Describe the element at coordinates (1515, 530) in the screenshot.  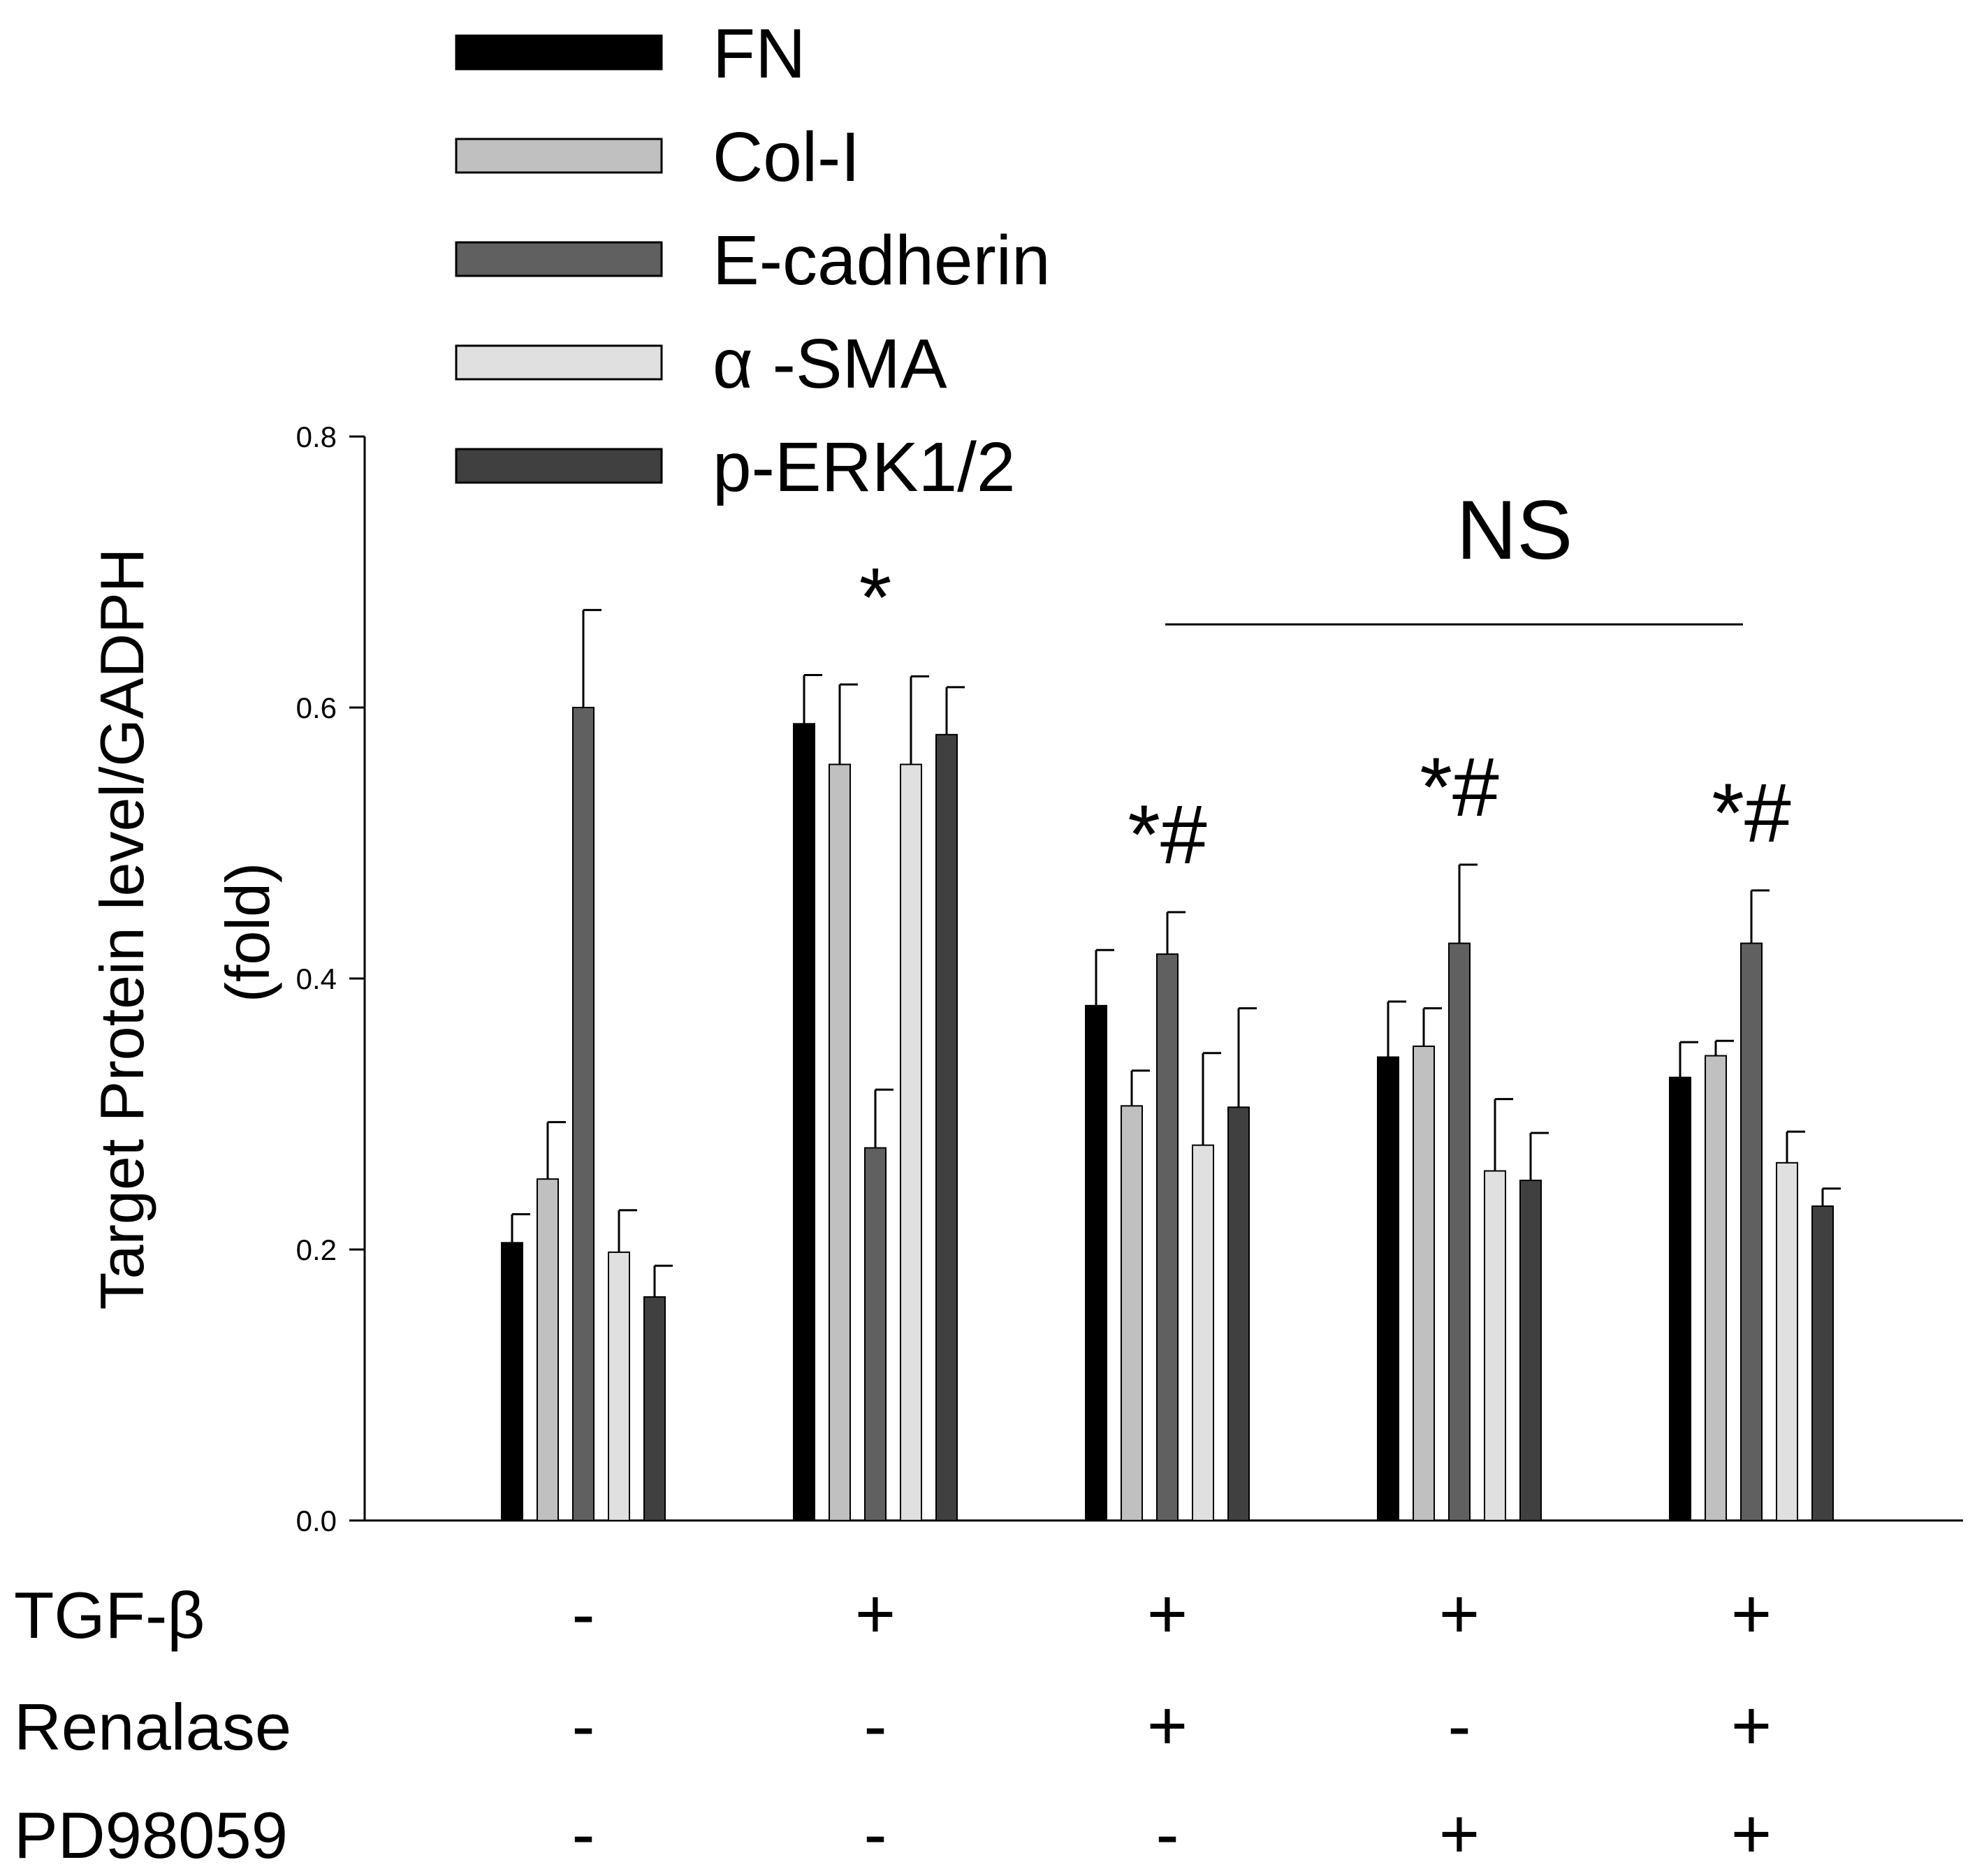
I see `ns-label: NS` at that location.